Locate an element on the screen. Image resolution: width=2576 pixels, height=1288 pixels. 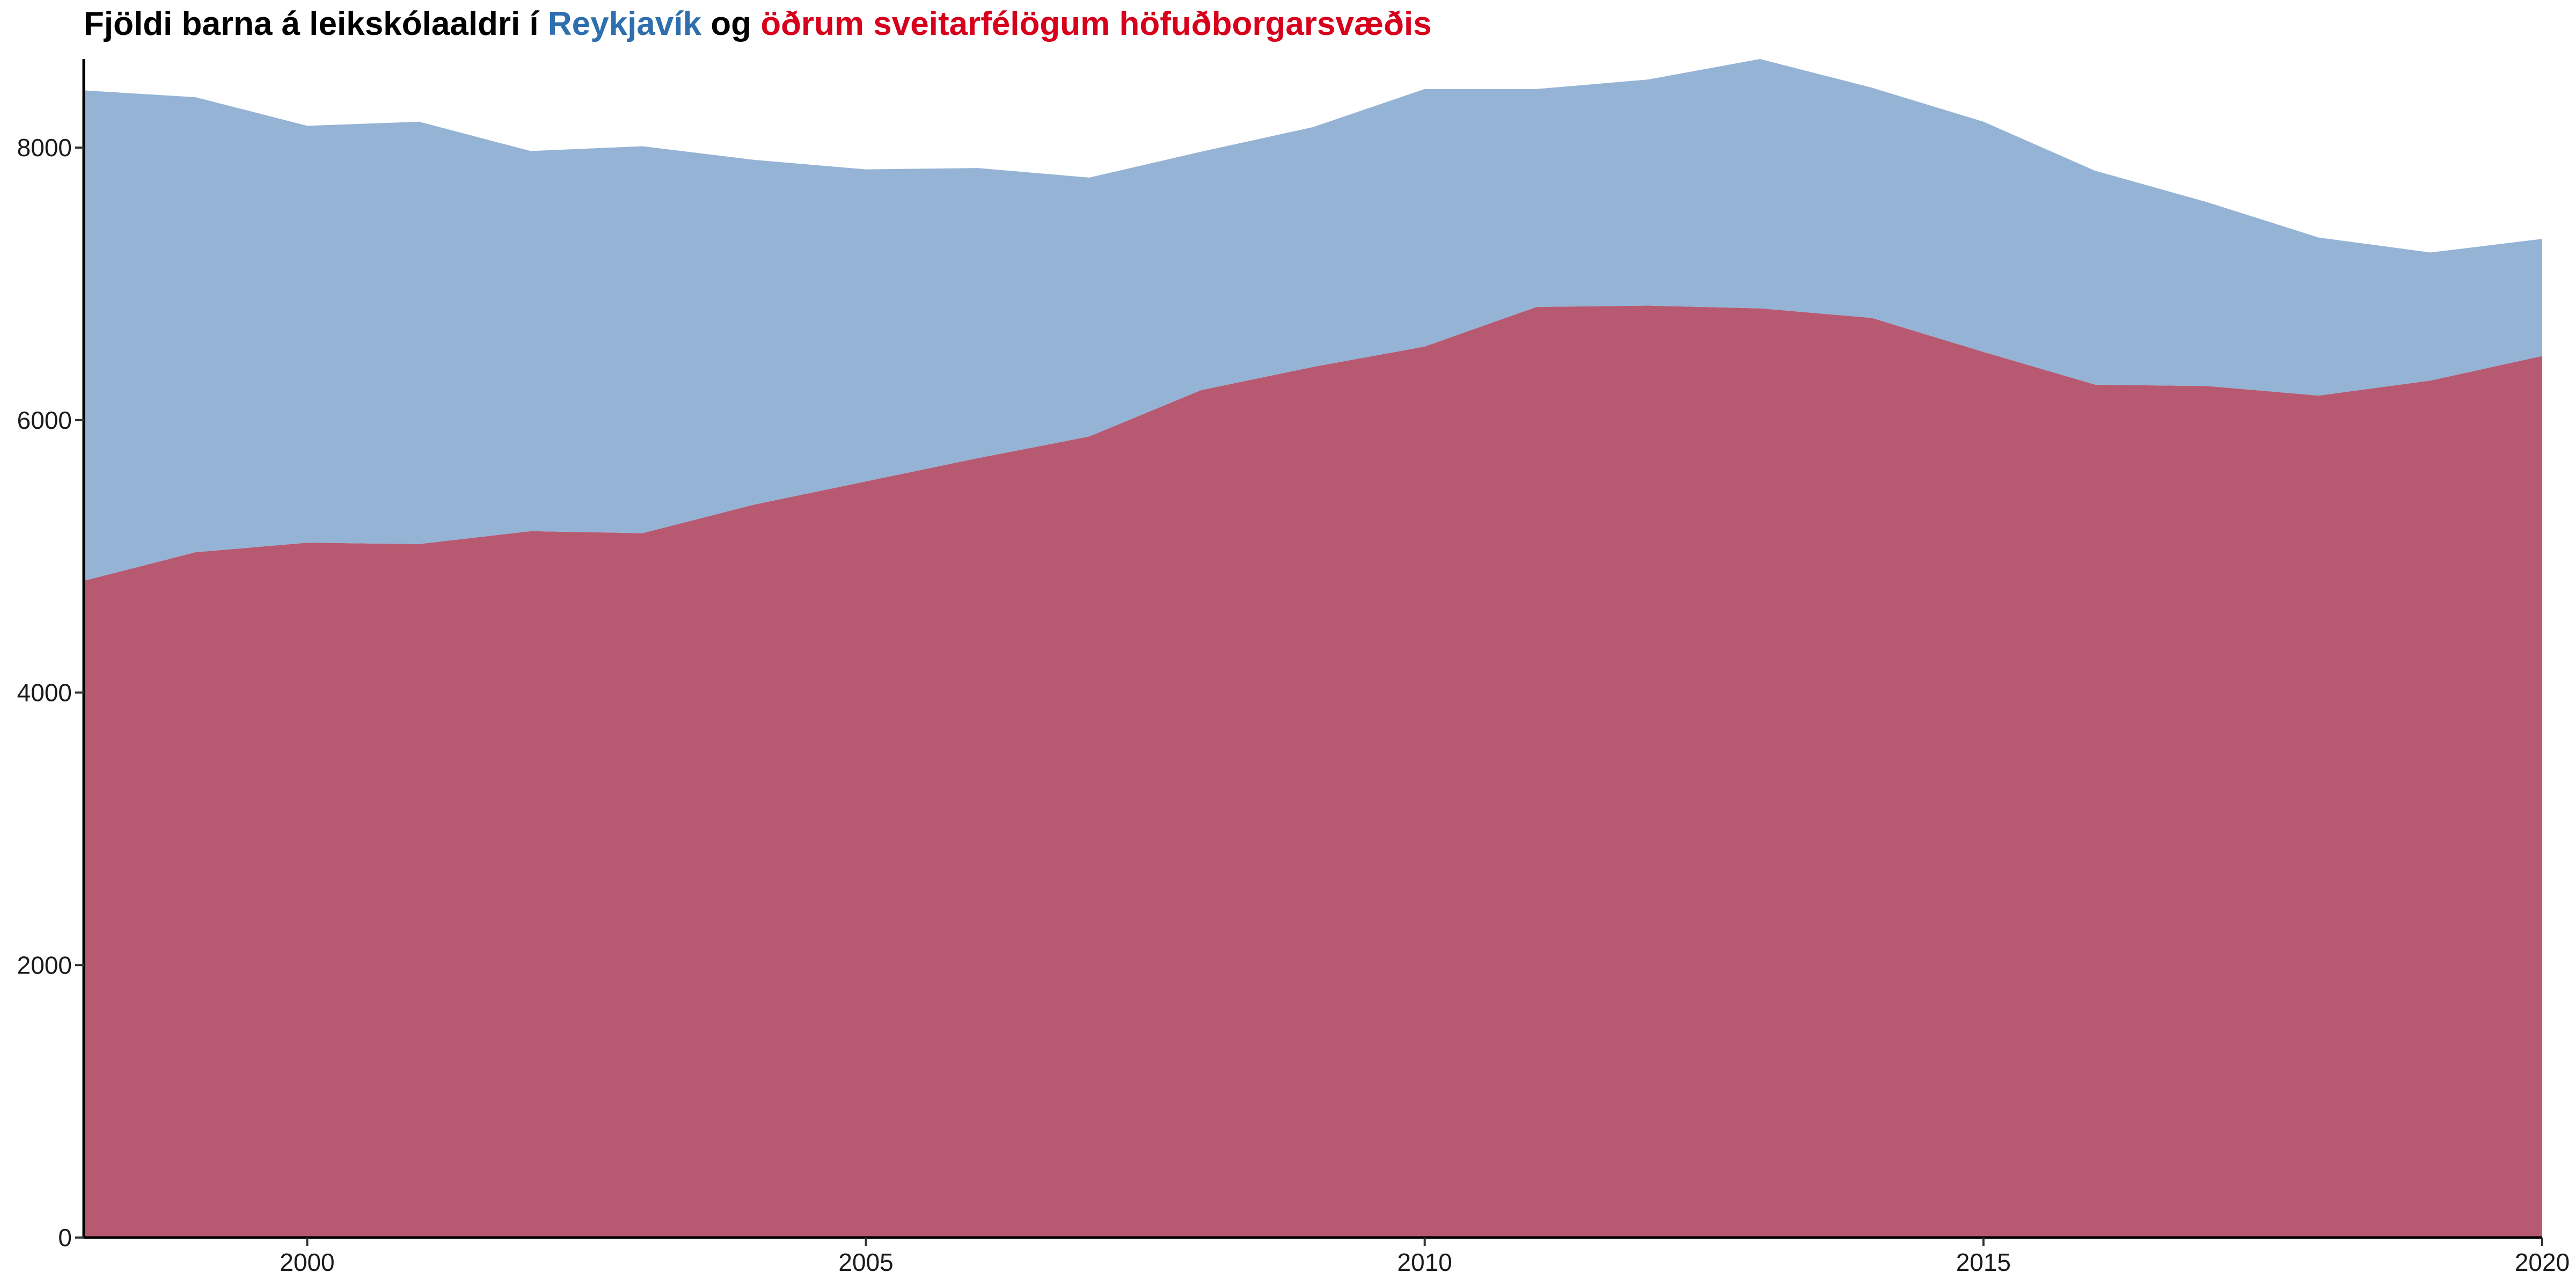
y-tick-label: 2000 is located at coordinates (44, 965).